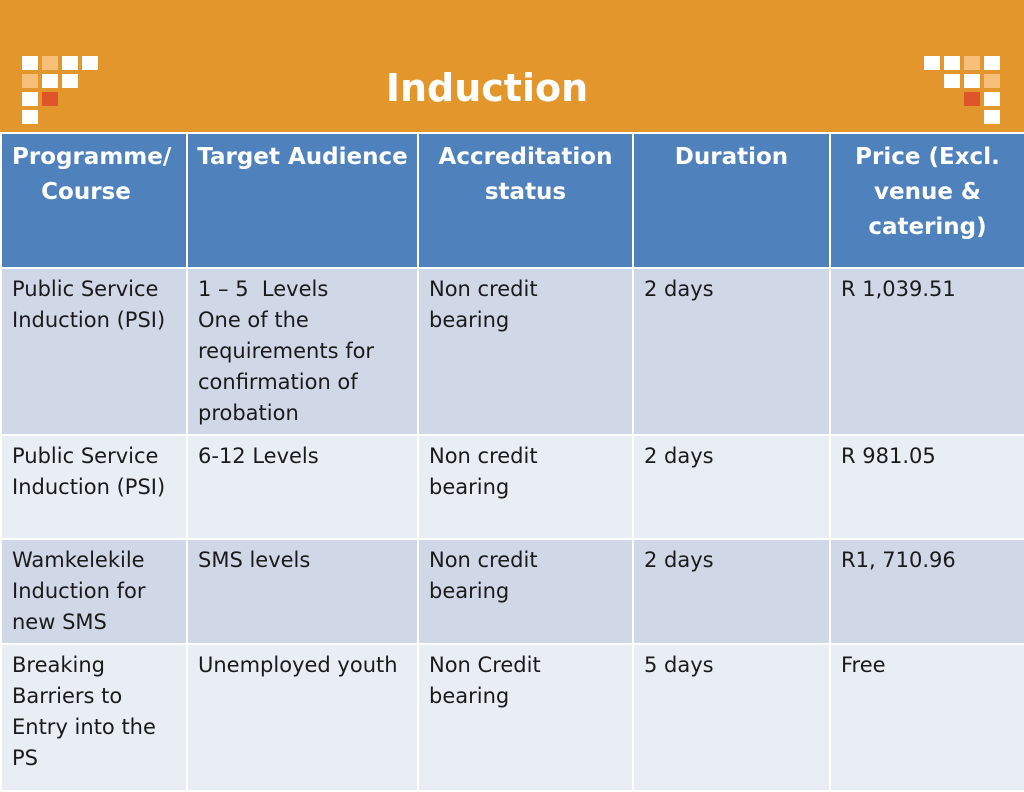 The height and width of the screenshot is (792, 1024). Describe the element at coordinates (253, 320) in the screenshot. I see `cell-line: One of the` at that location.